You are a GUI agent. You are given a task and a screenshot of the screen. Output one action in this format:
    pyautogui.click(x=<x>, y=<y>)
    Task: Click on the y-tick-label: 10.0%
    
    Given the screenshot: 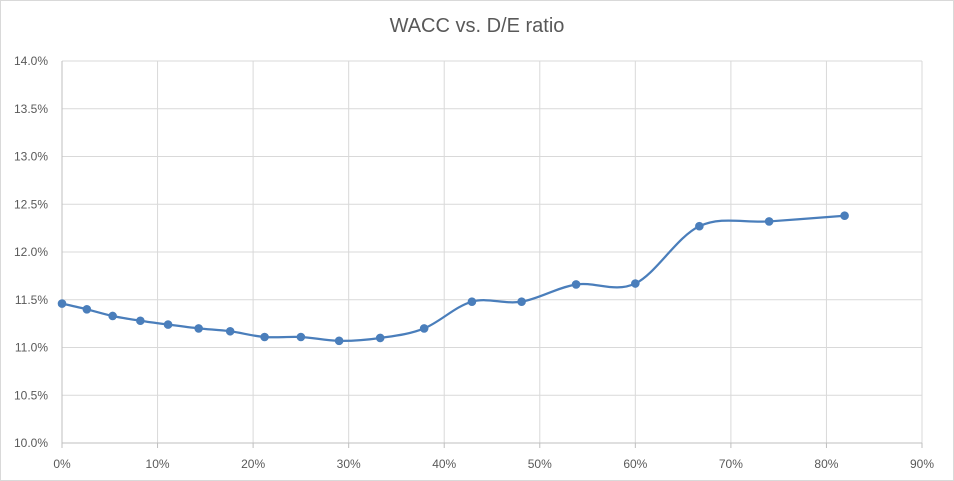 What is the action you would take?
    pyautogui.click(x=31, y=443)
    